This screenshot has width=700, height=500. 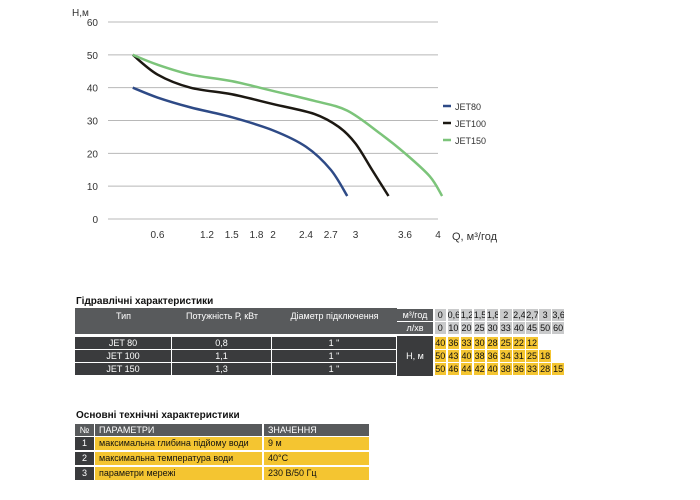 I want to click on y-tick-label: 20, so click(x=93, y=154).